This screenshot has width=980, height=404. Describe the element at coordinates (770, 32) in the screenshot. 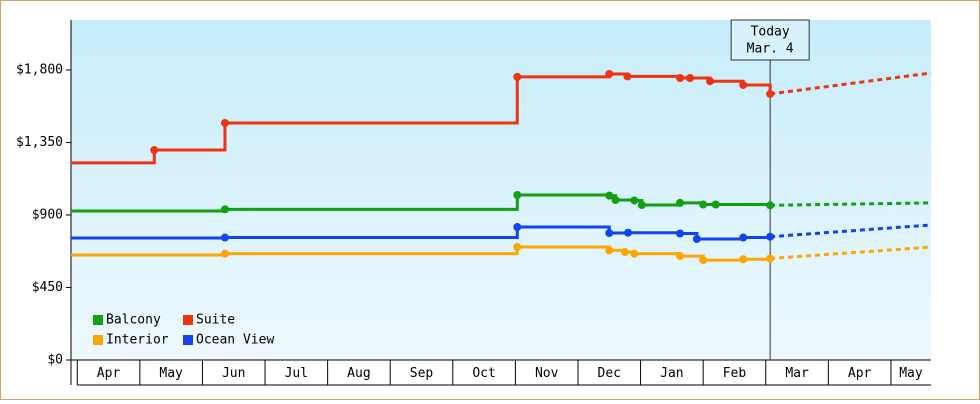

I see `today-label: Today` at that location.